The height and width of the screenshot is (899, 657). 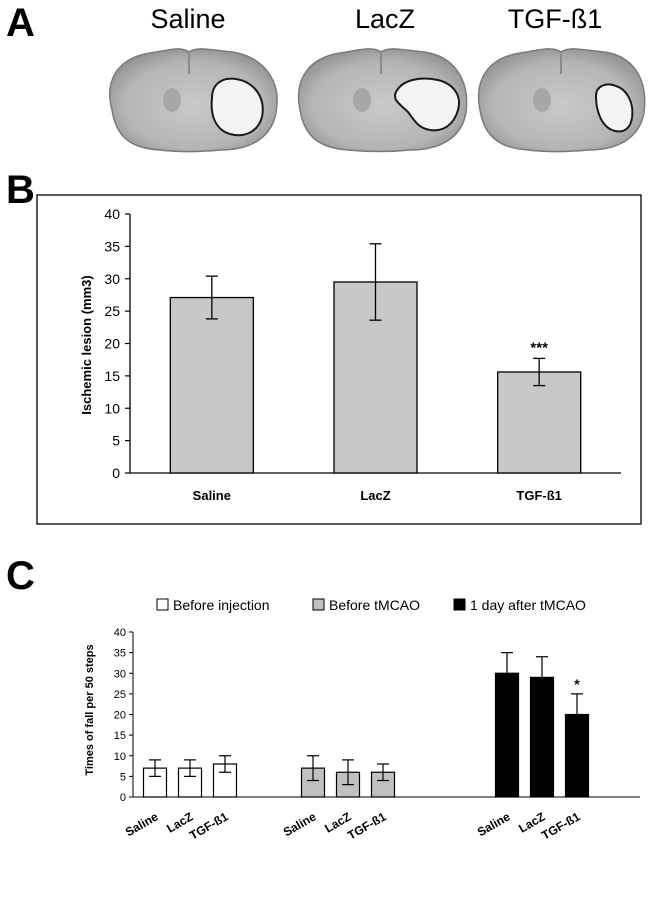 What do you see at coordinates (383, 100) in the screenshot?
I see `brain-section-lacz` at bounding box center [383, 100].